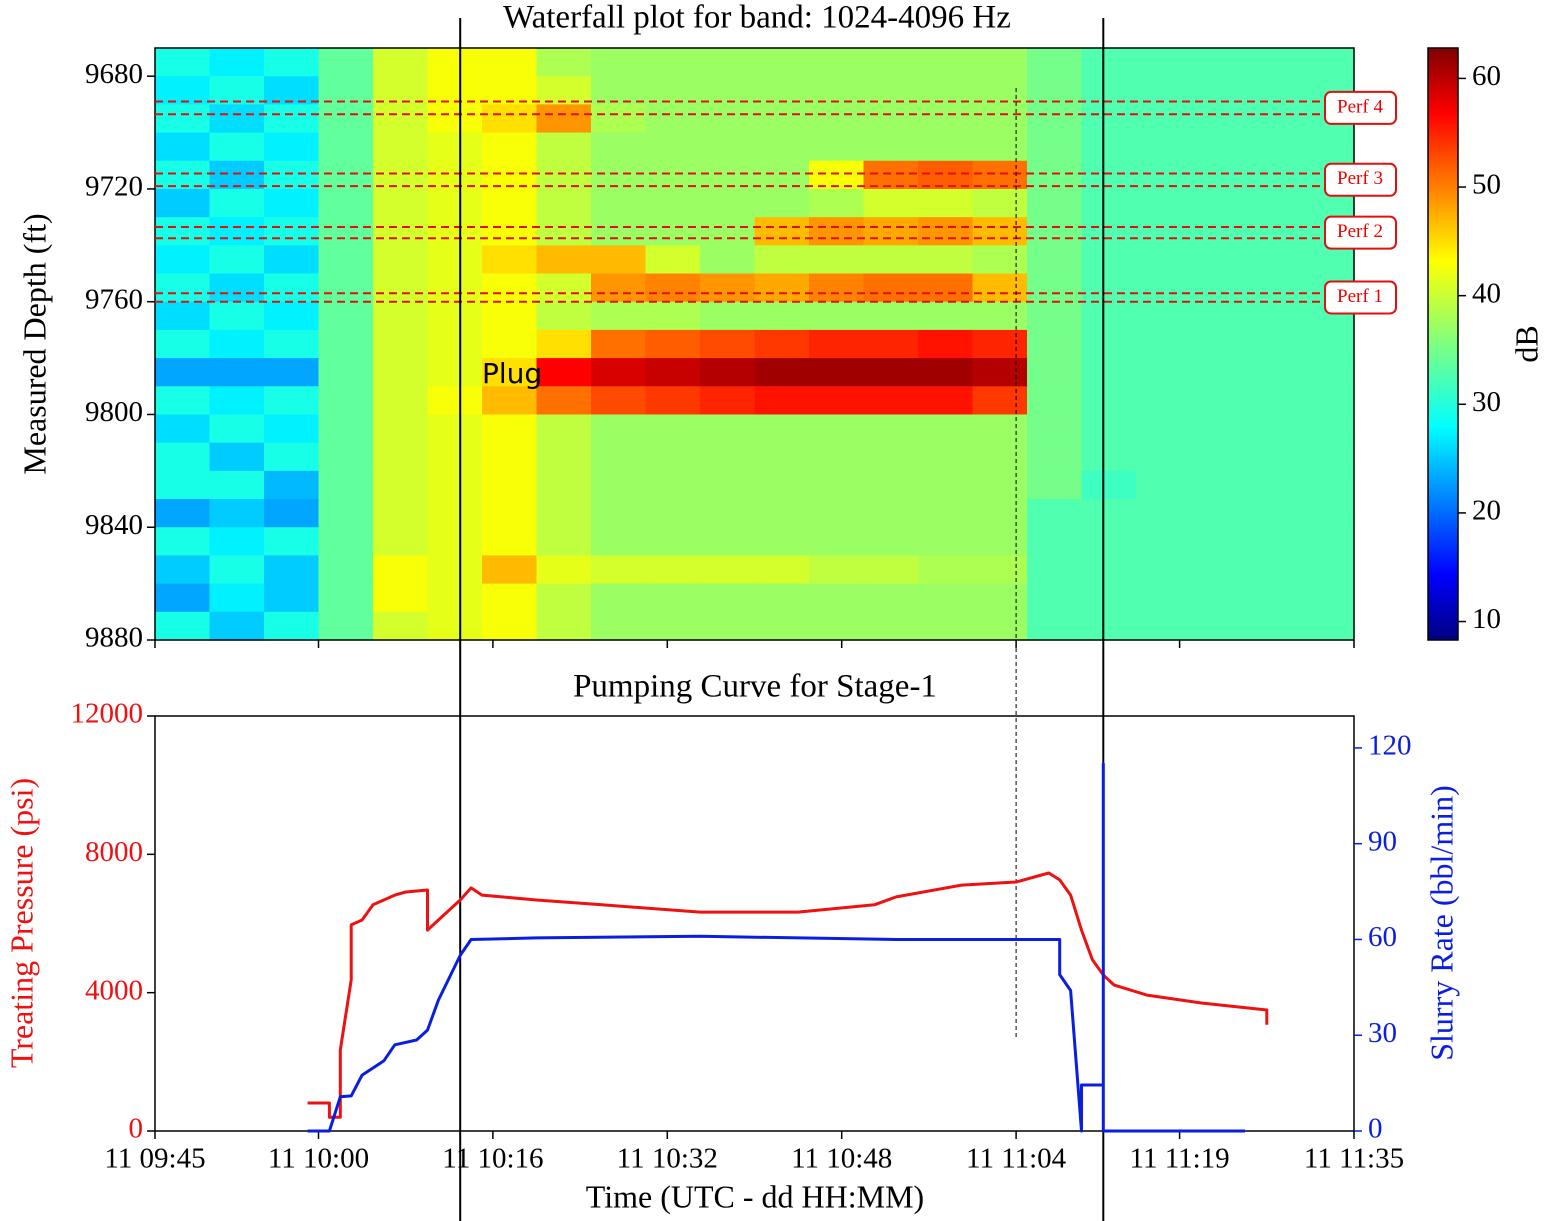 Image resolution: width=1552 pixels, height=1221 pixels. Describe the element at coordinates (1360, 231) in the screenshot. I see `perf-label: Perf 2` at that location.